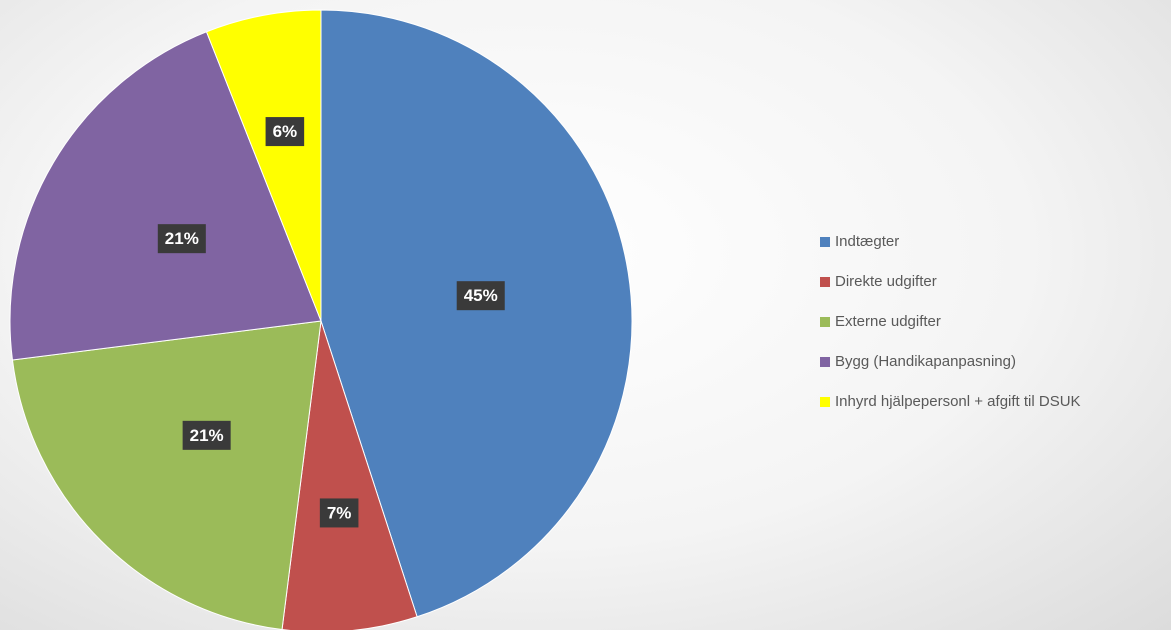 Image resolution: width=1171 pixels, height=630 pixels. I want to click on legend-label: Indtægter, so click(867, 241).